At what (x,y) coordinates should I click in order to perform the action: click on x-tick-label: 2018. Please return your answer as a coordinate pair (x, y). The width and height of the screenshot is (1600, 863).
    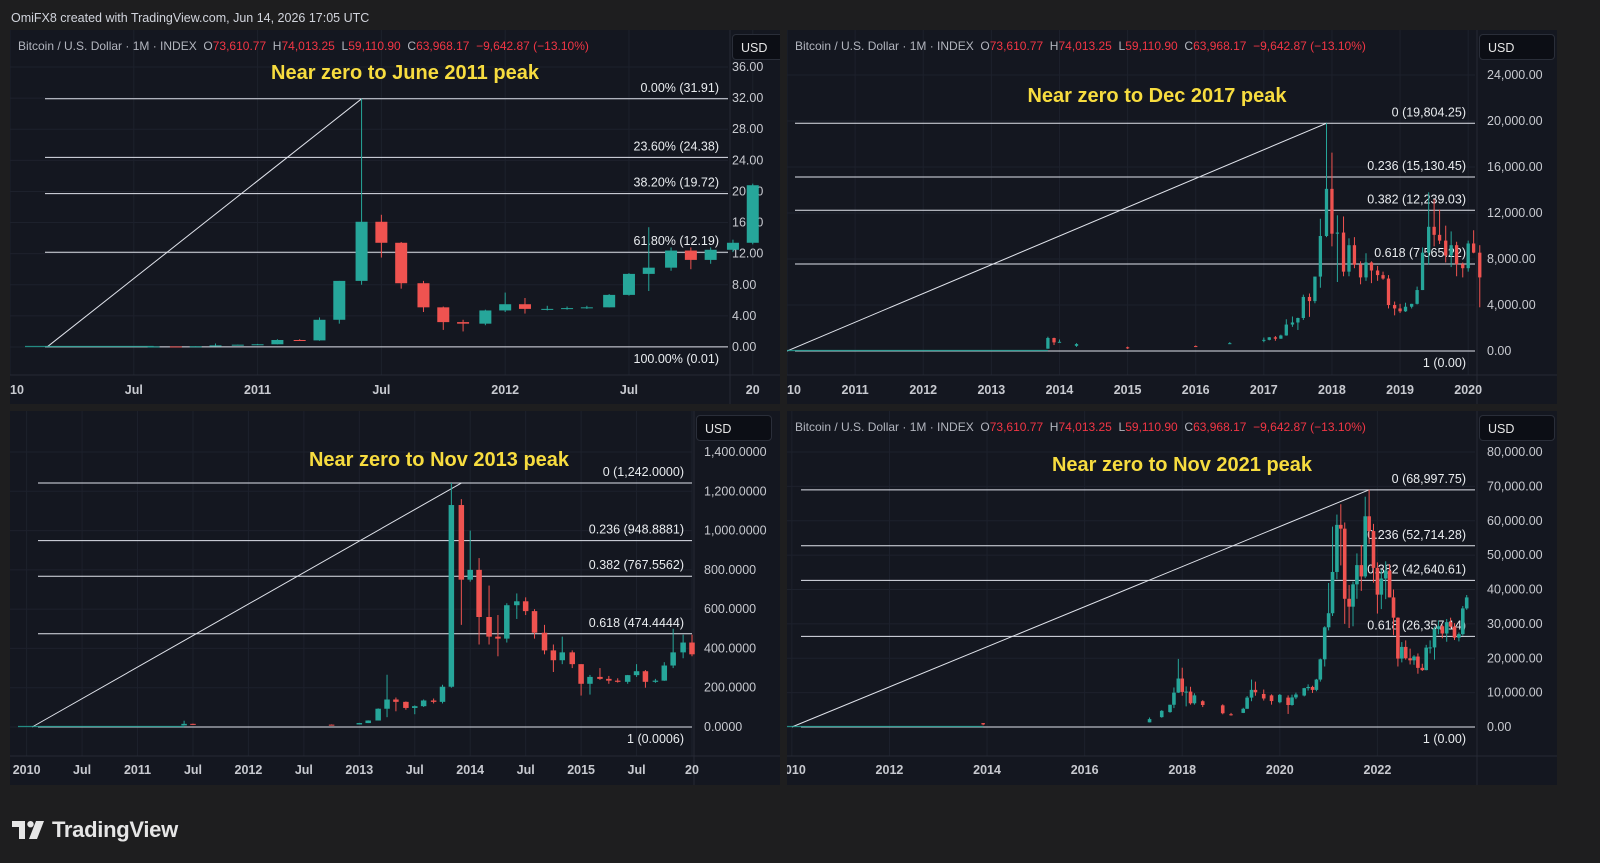
    Looking at the image, I should click on (1182, 770).